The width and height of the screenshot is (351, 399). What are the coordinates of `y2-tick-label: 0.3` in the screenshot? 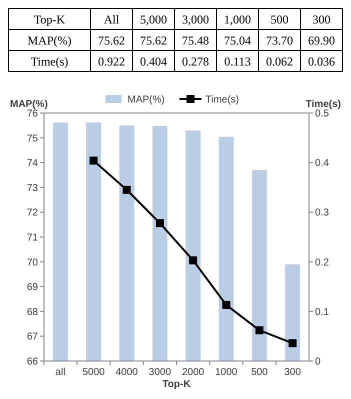 It's located at (322, 213).